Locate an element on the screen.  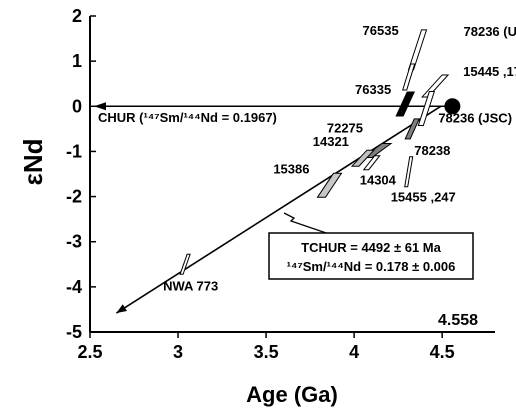
isochron-box-line2: ¹⁴⁷Sm/¹⁴⁴Nd = 0.178 ± 0.006 is located at coordinates (371, 266).